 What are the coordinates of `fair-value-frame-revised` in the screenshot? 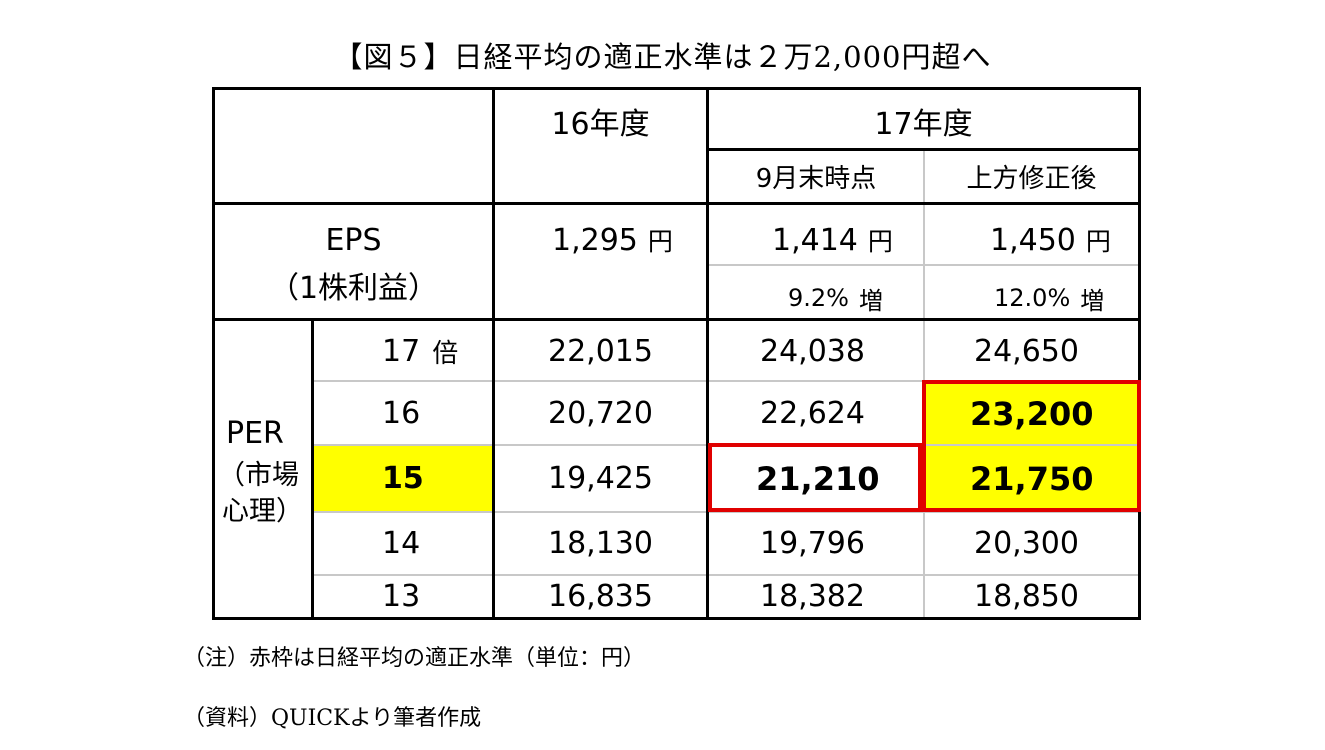 It's located at (1031, 446).